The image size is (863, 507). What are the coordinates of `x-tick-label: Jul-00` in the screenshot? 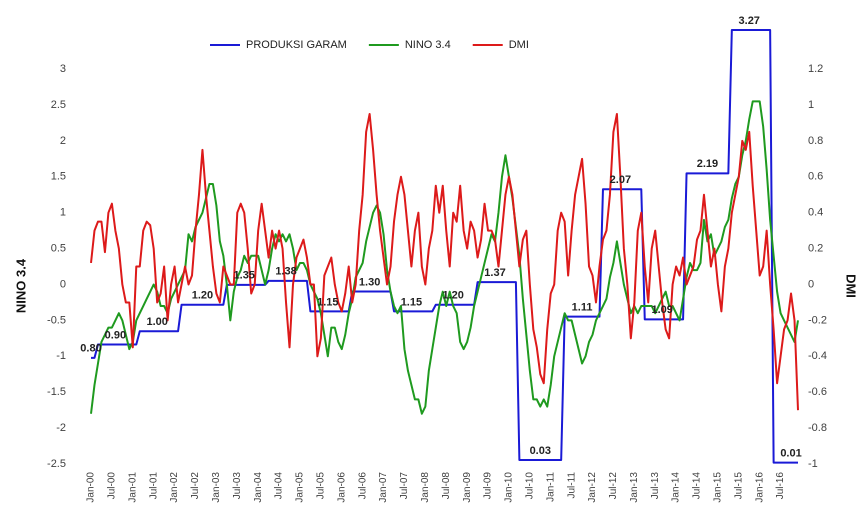 It's located at (112, 486).